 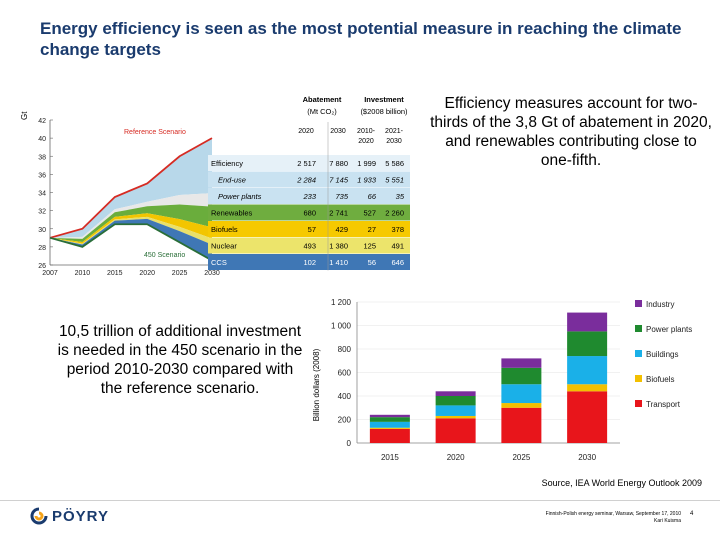 I want to click on legend-label: Buildings, so click(x=662, y=354).